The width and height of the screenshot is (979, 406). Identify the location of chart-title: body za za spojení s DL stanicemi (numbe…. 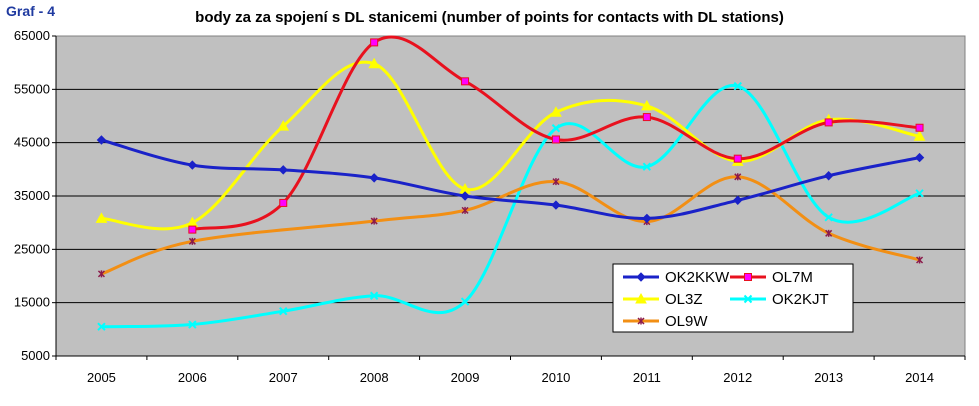
(489, 17).